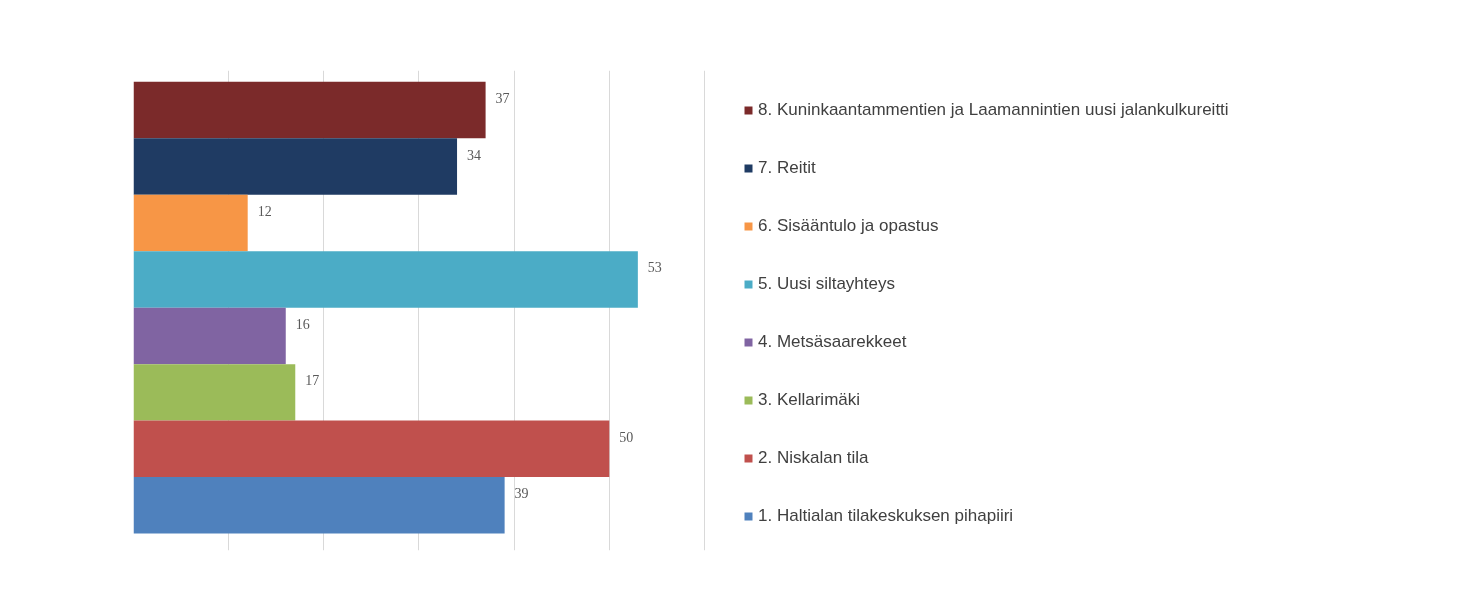 This screenshot has height=610, width=1483. What do you see at coordinates (886, 516) in the screenshot?
I see `legend-label: 1. Haltialan tilakeskuksen pihapiiri` at bounding box center [886, 516].